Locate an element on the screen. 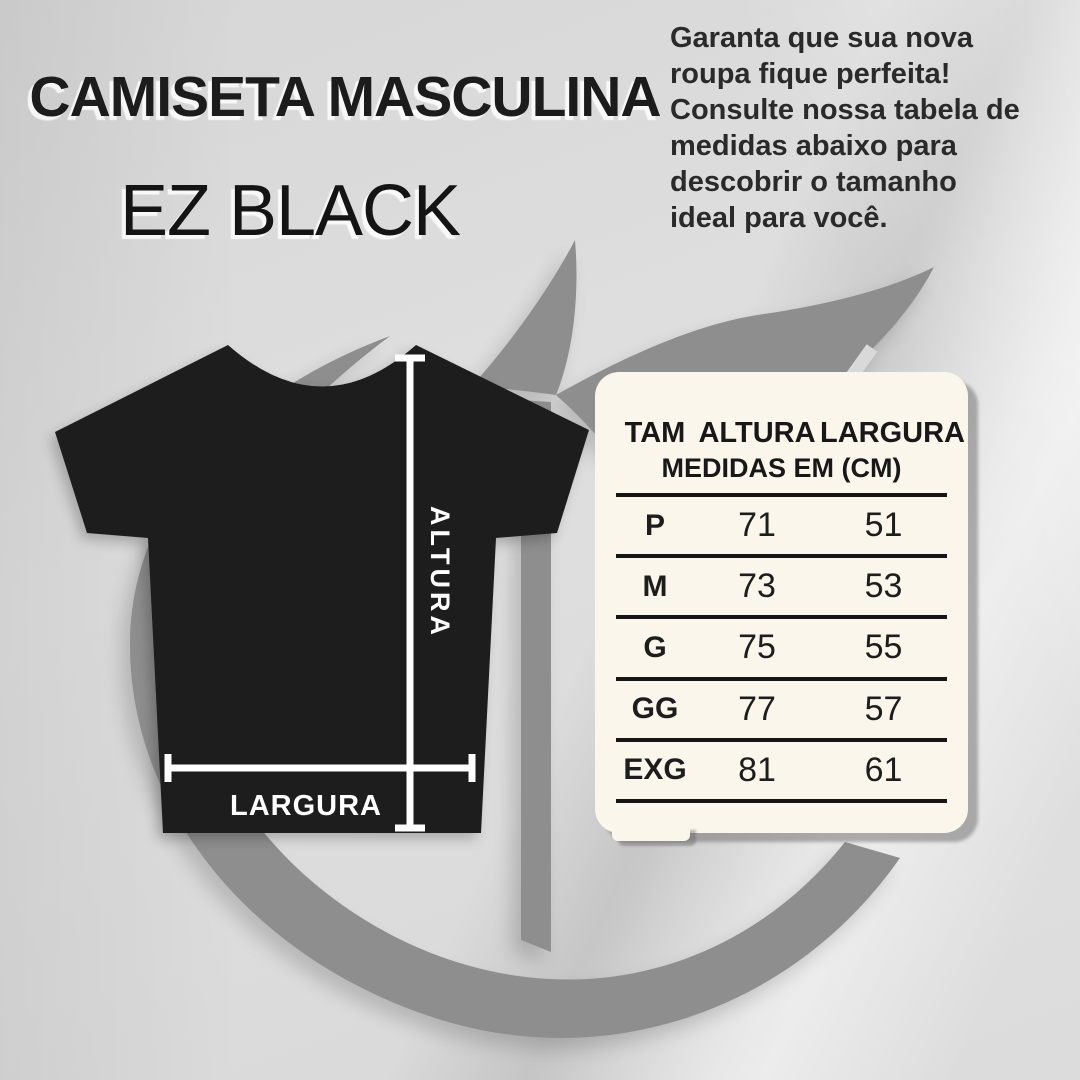  column-header-largura: LARGURA is located at coordinates (892, 433).